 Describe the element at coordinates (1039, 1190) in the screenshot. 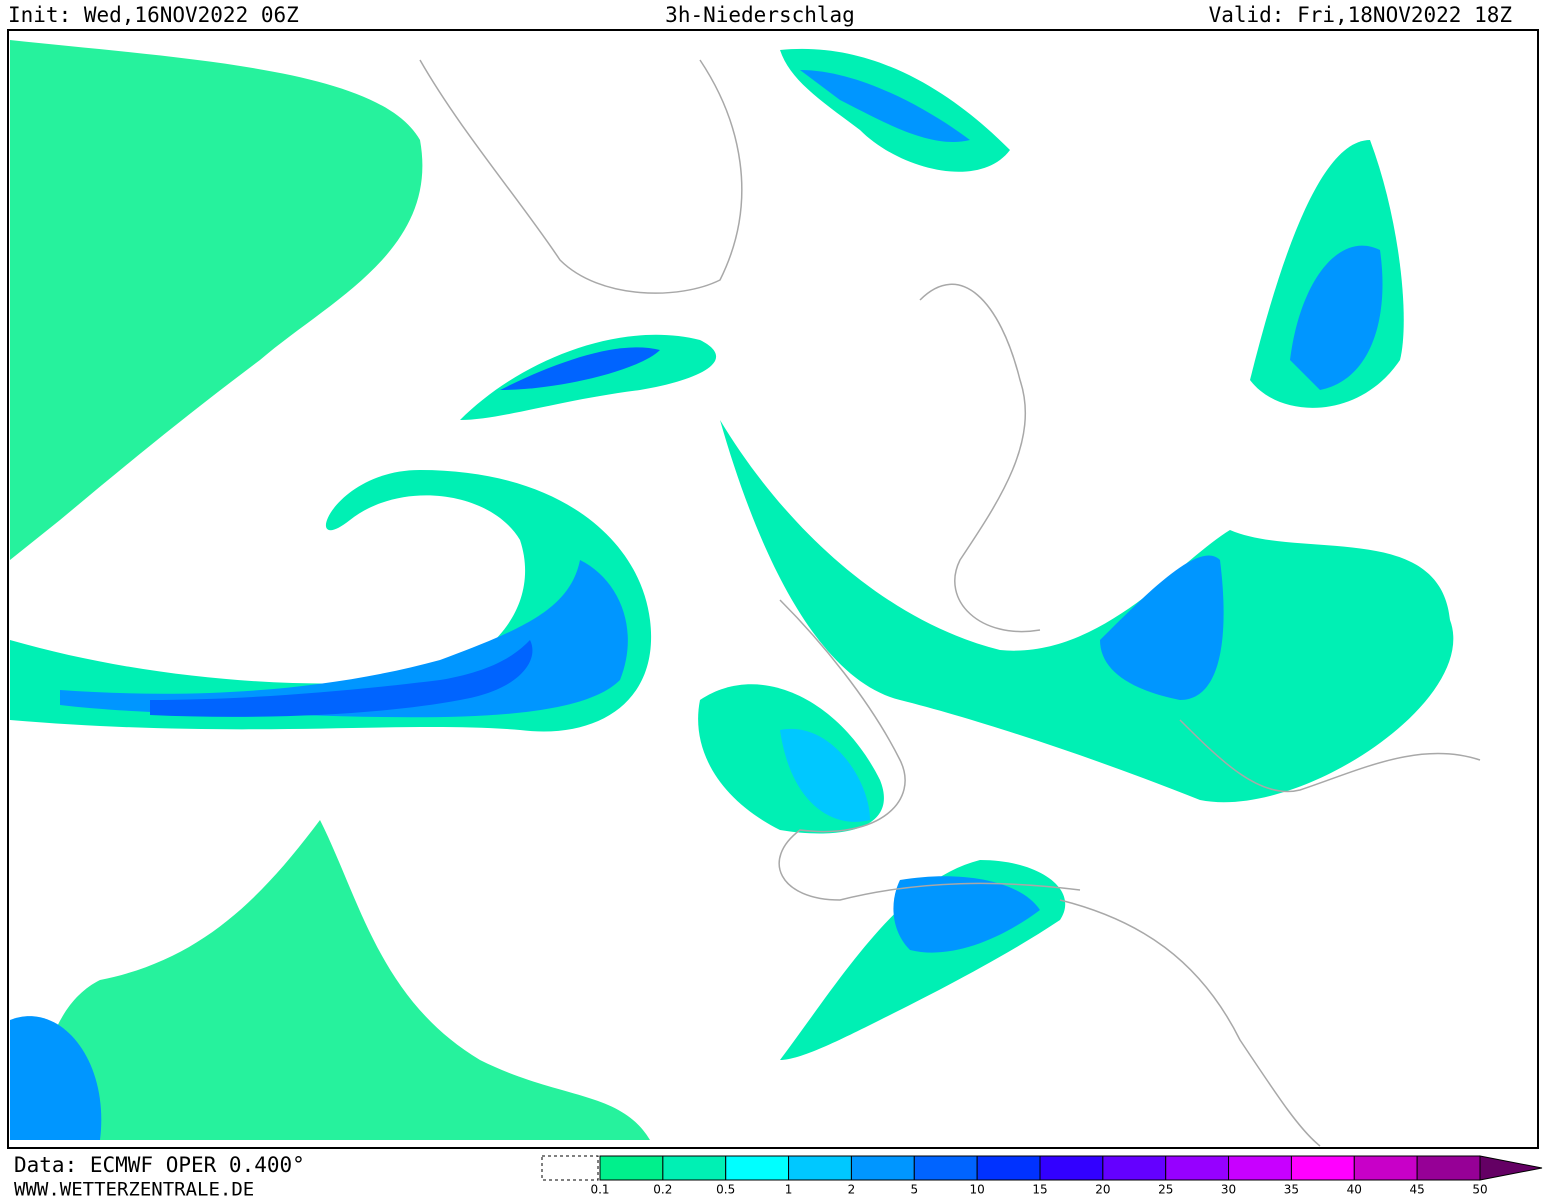

I see `scale-tick-label: 15` at that location.